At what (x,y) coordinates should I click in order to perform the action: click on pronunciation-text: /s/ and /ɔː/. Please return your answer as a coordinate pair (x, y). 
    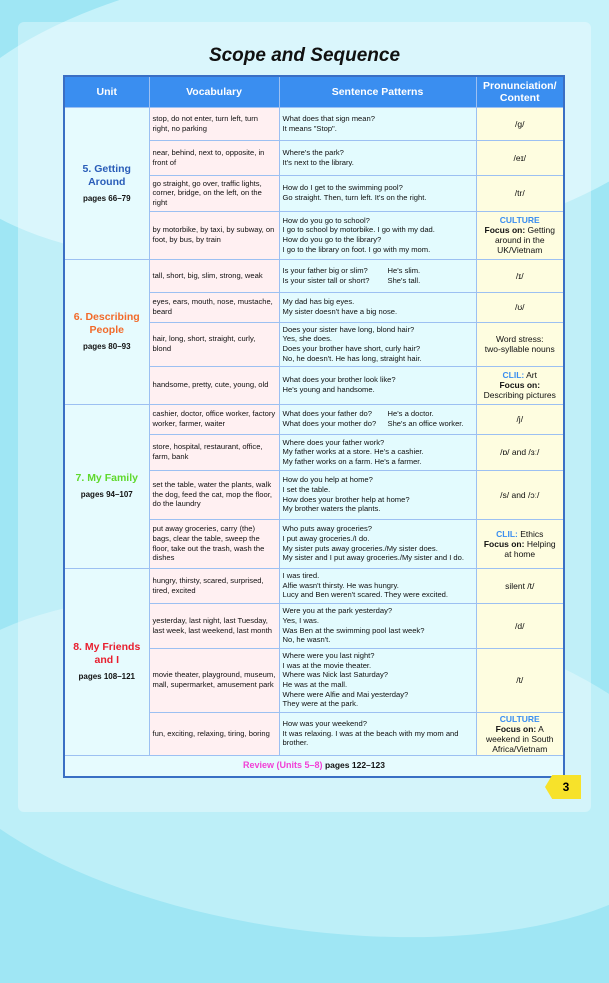
    Looking at the image, I should click on (520, 494).